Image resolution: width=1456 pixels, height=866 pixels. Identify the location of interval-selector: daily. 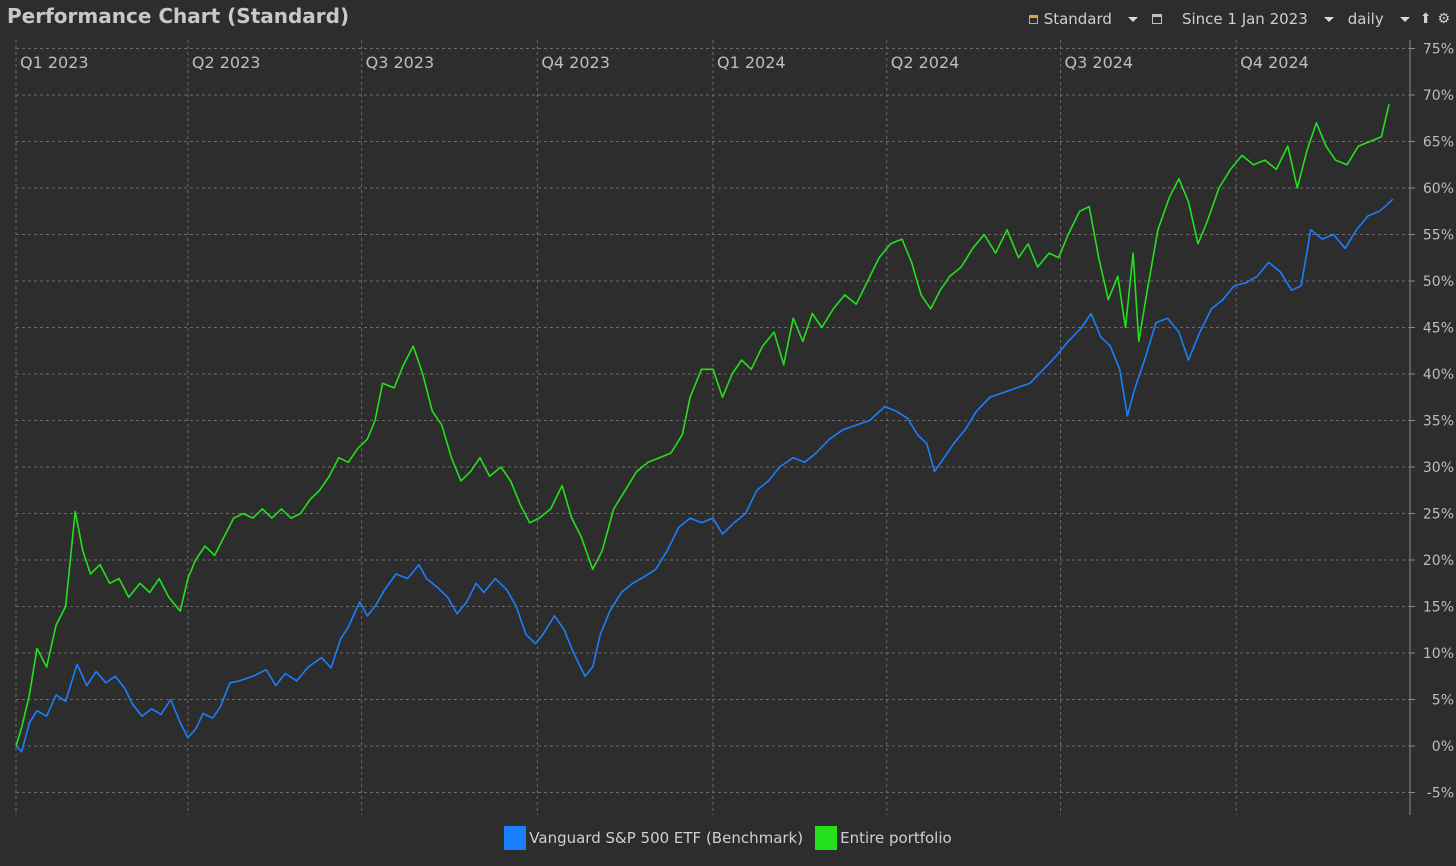
(1366, 19).